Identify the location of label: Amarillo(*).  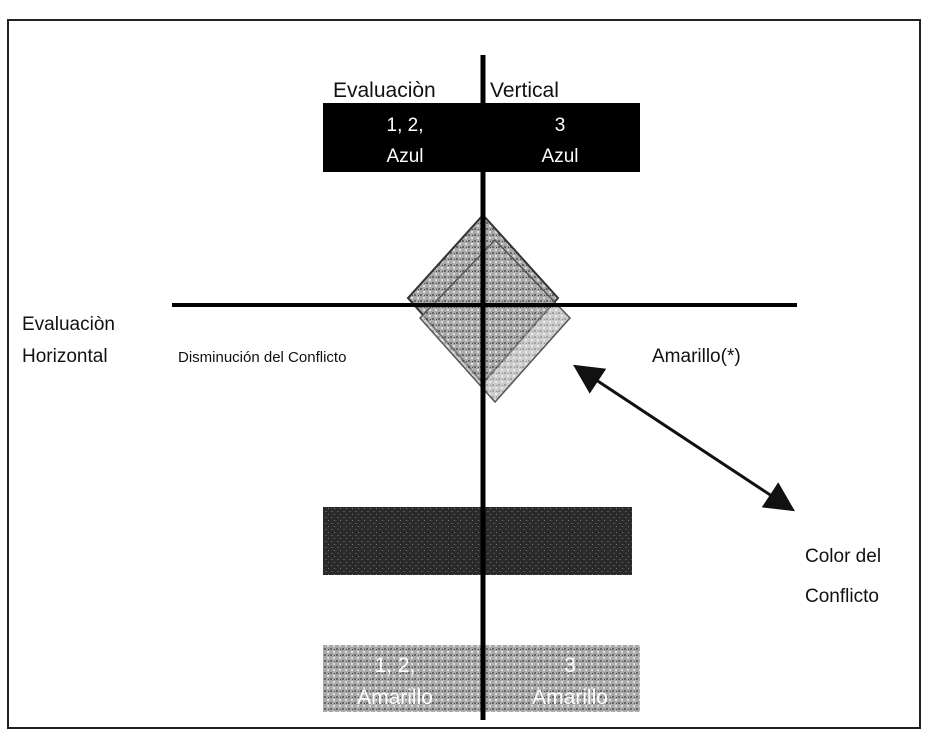
(696, 356).